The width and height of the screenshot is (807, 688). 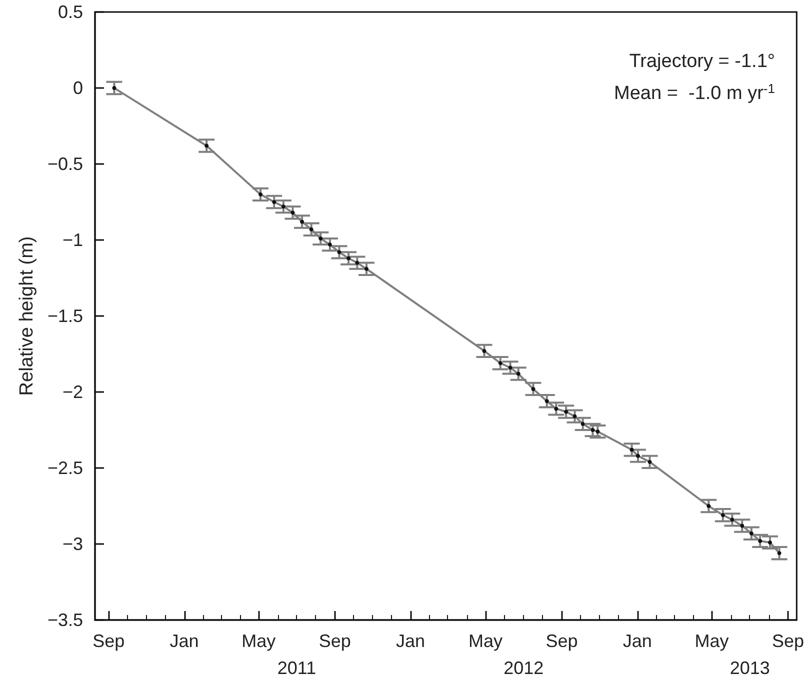 I want to click on text: 2011, so click(x=296, y=668).